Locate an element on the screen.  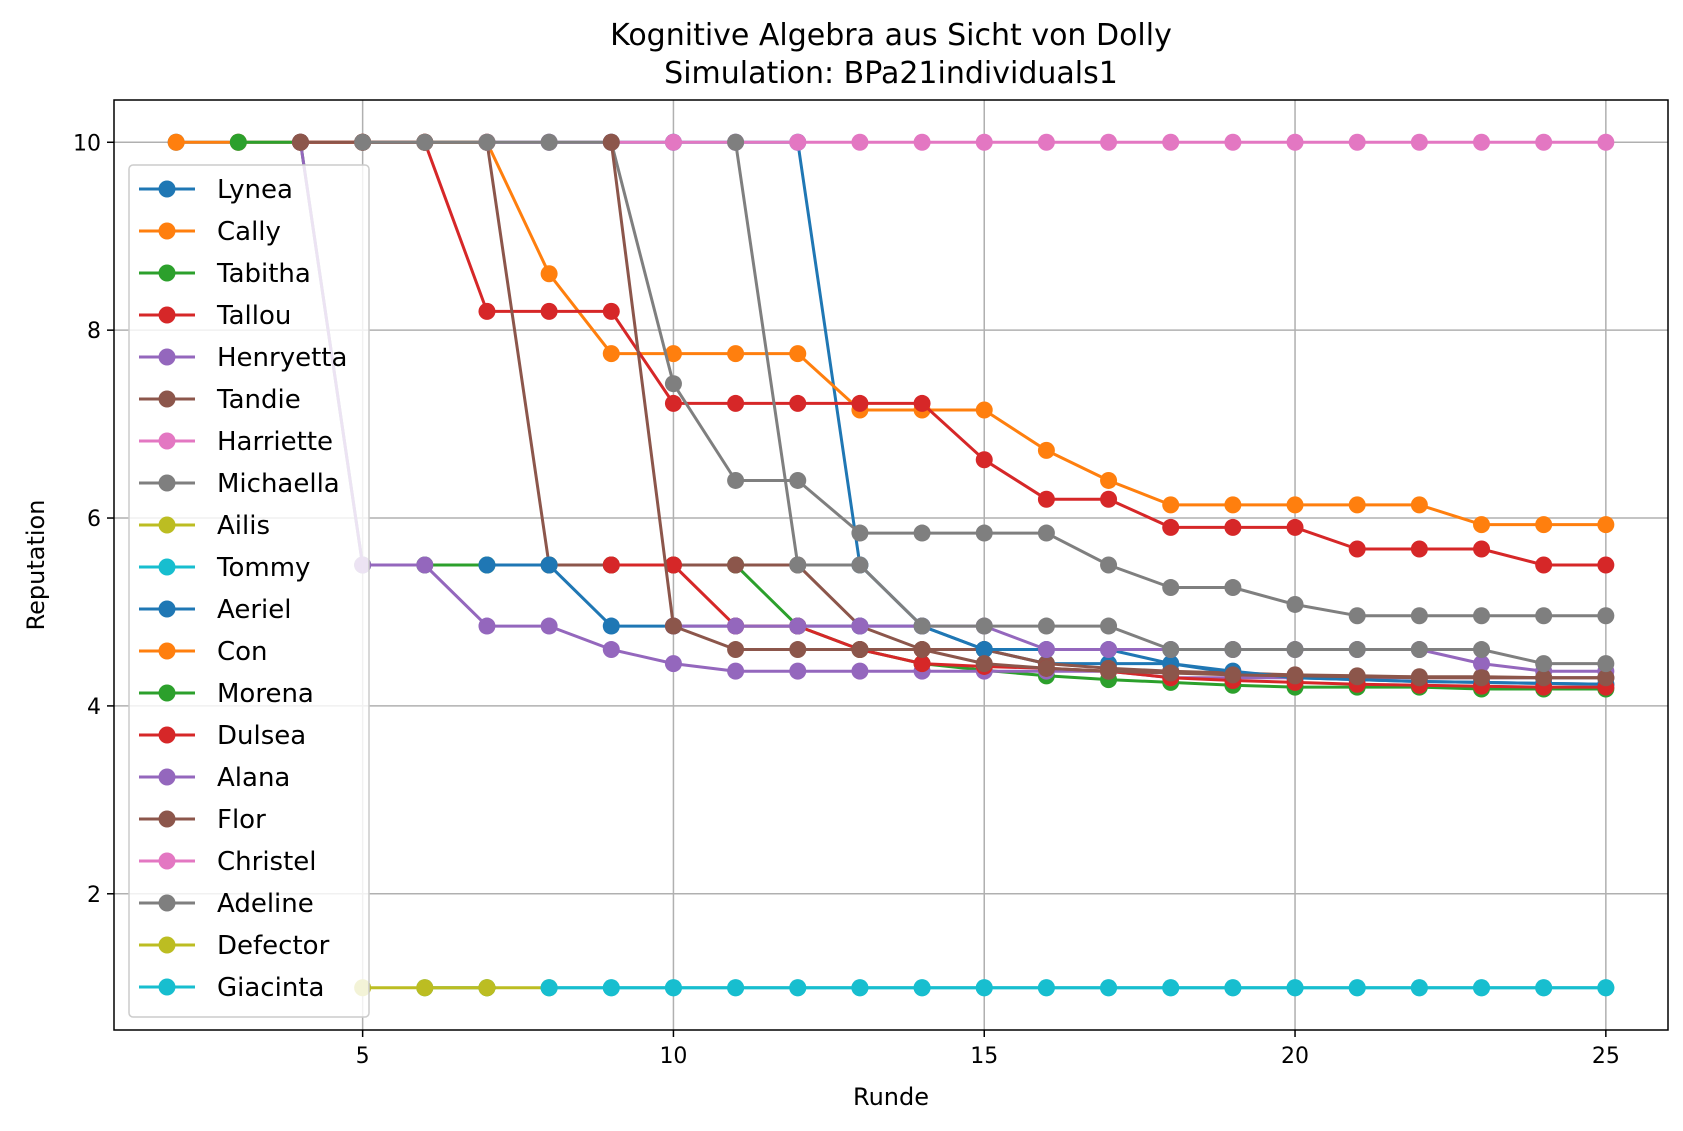
legend-label: Dulsea is located at coordinates (261, 736).